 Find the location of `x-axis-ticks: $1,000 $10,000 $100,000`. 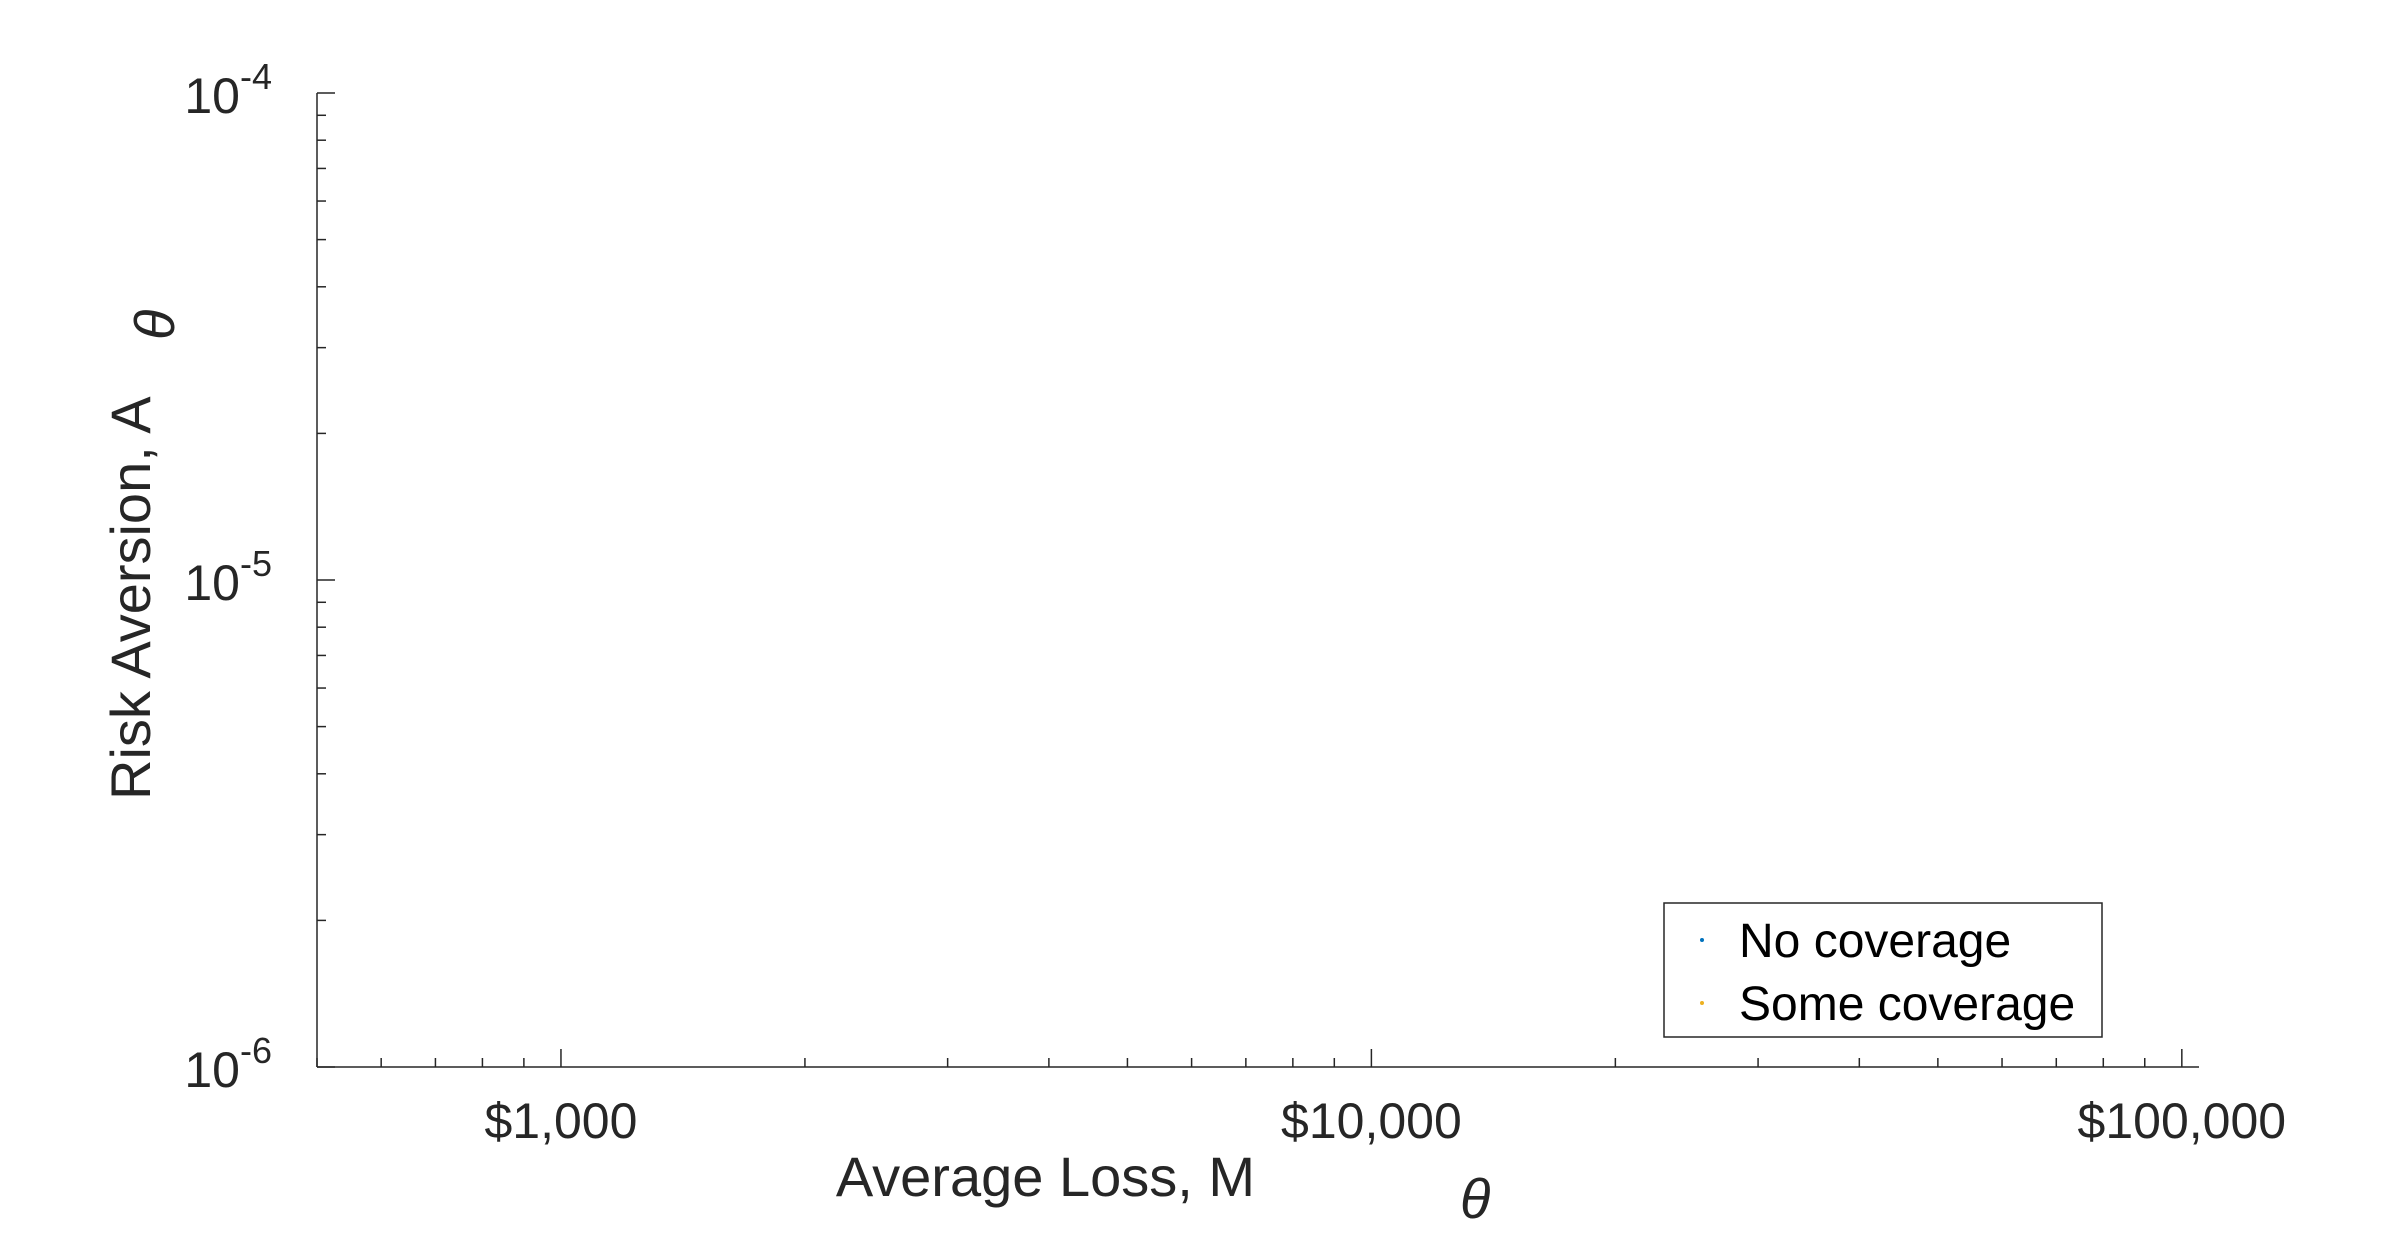

x-axis-ticks: $1,000 $10,000 $100,000 is located at coordinates (1301, 1099).